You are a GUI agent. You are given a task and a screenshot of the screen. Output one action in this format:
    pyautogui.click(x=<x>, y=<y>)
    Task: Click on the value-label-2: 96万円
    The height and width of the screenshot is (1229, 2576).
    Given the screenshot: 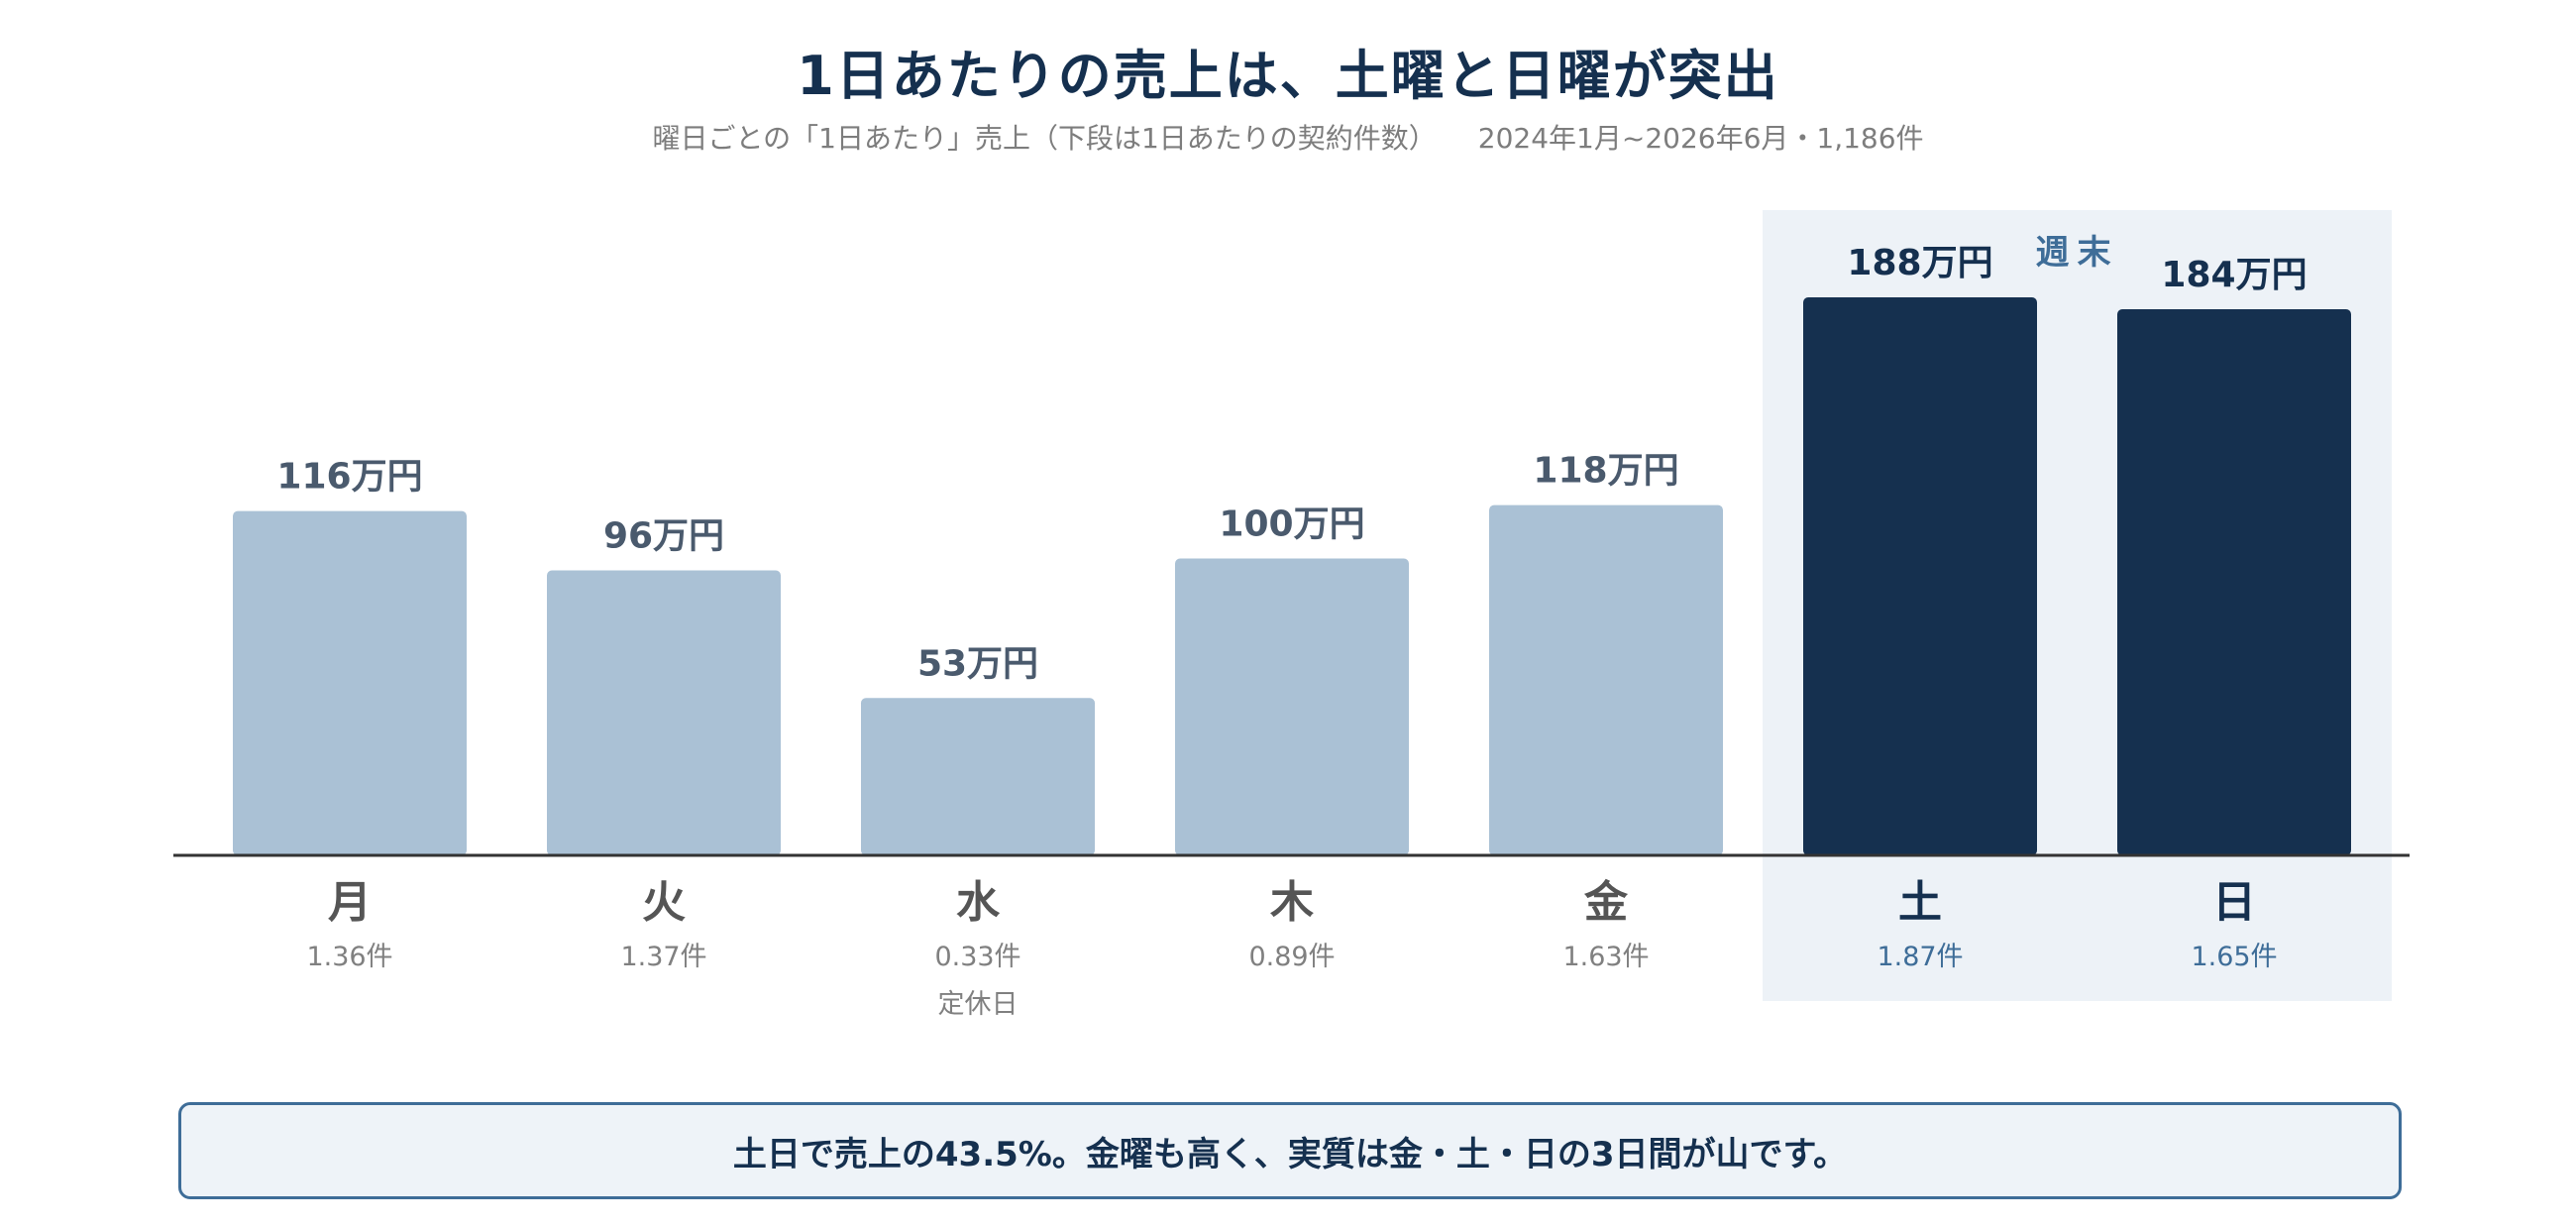 What is the action you would take?
    pyautogui.click(x=663, y=536)
    